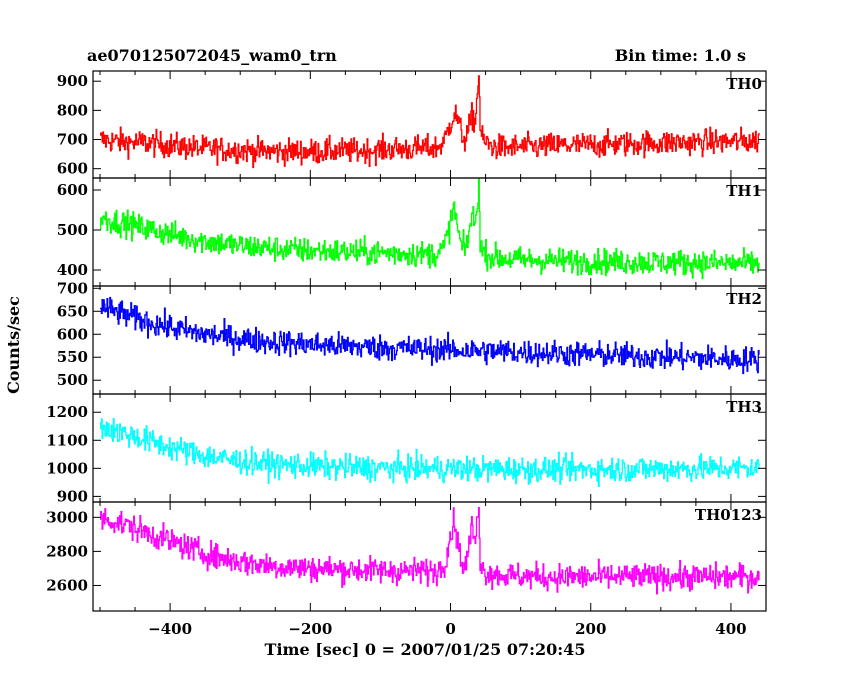  I want to click on chart-title: ae070125072045_wam0_trn, so click(212, 55).